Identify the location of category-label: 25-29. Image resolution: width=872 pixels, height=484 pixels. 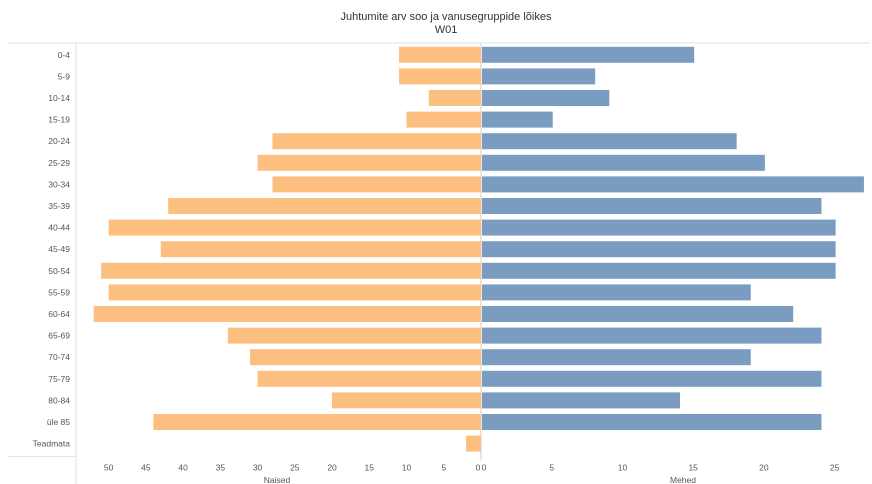
(59, 163).